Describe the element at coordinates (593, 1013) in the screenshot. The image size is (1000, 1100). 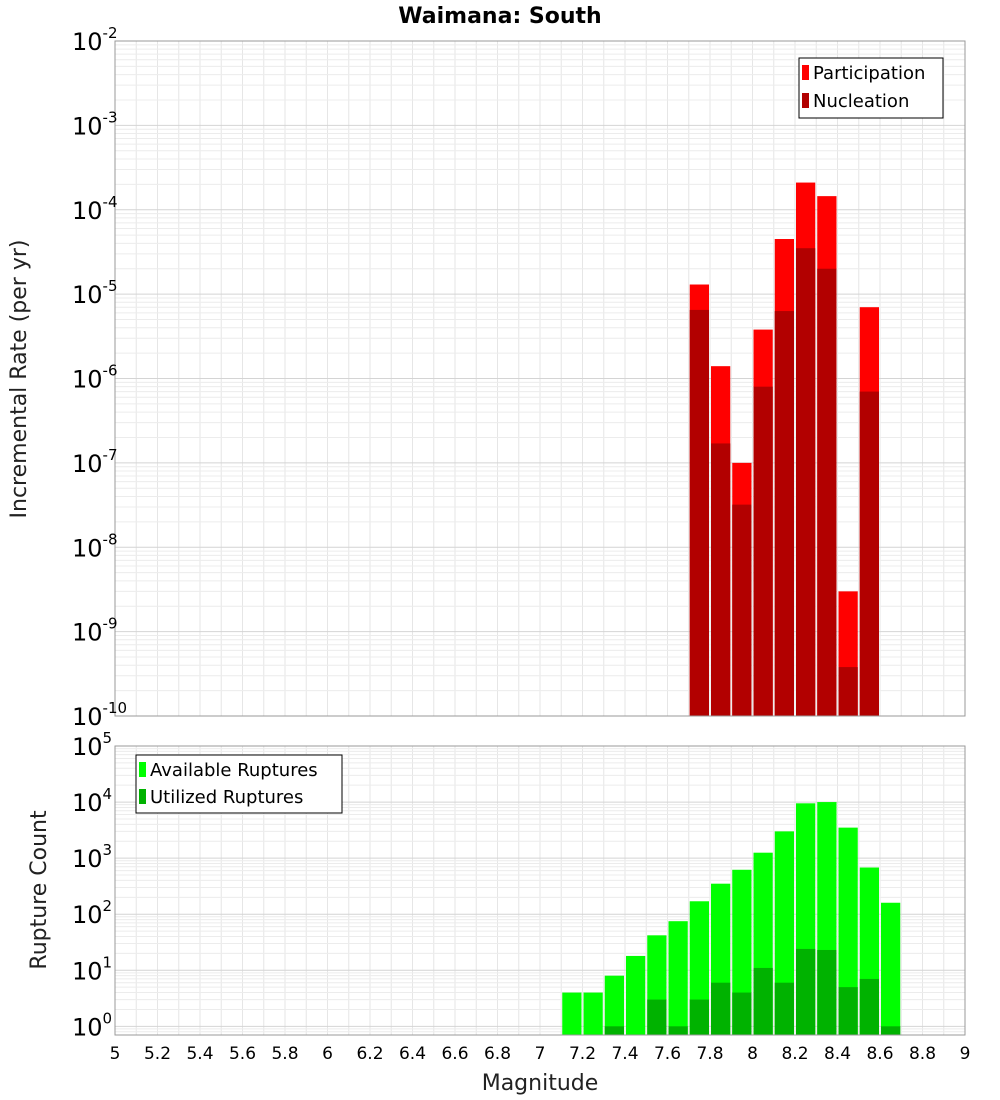
I see `count-bar-available-ruptures-7.25` at that location.